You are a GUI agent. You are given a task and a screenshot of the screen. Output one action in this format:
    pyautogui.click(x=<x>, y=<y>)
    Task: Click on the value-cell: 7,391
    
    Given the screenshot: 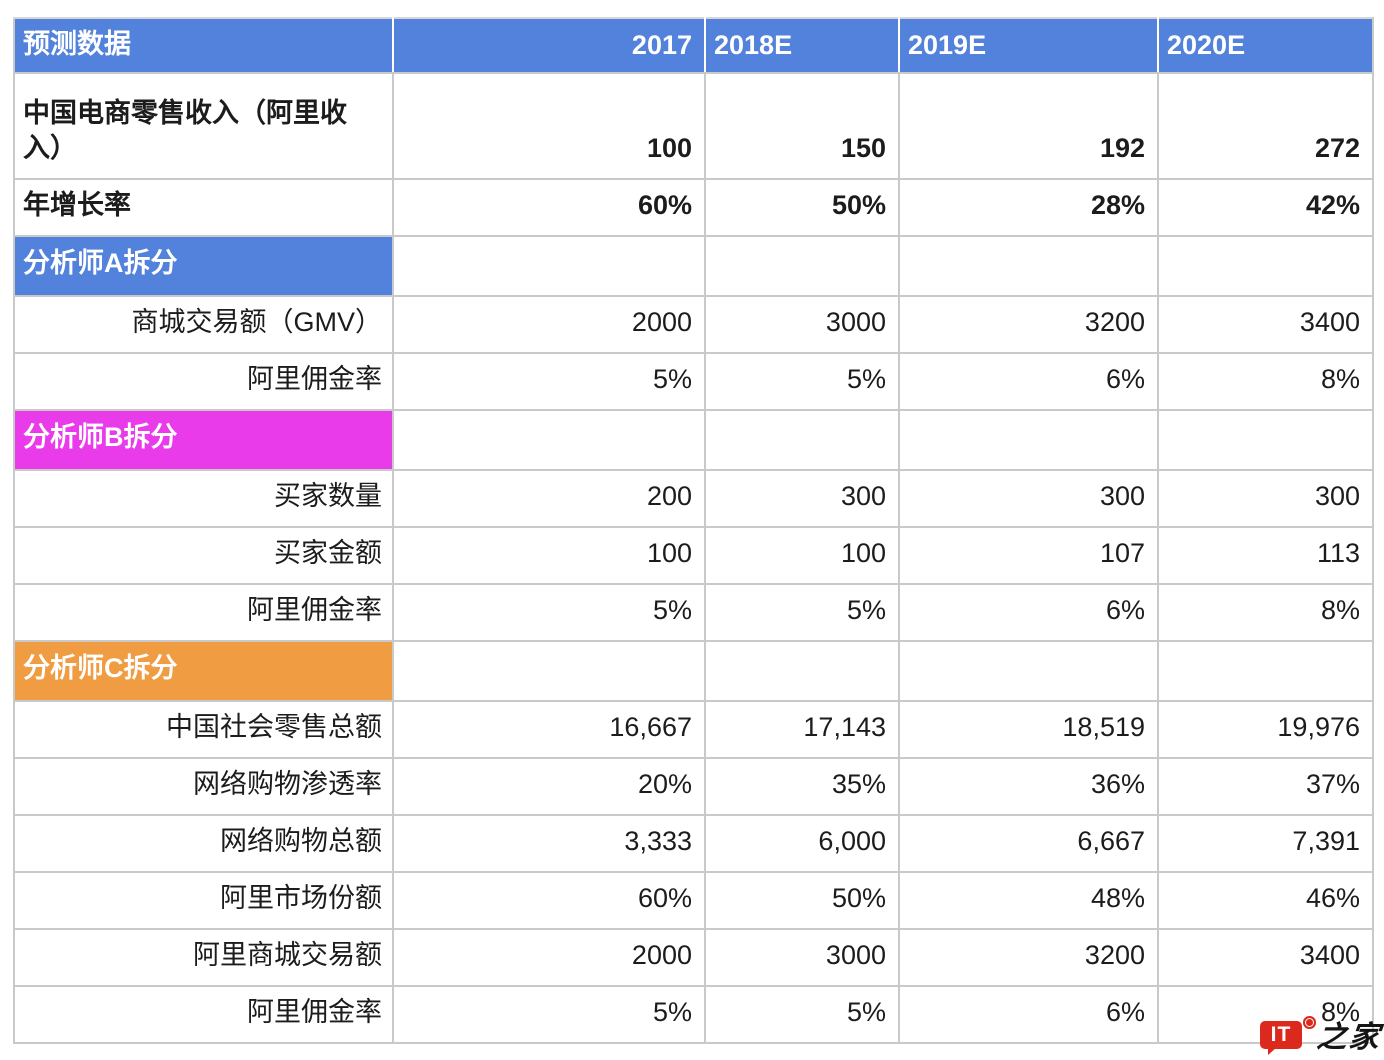 What is the action you would take?
    pyautogui.click(x=1265, y=843)
    